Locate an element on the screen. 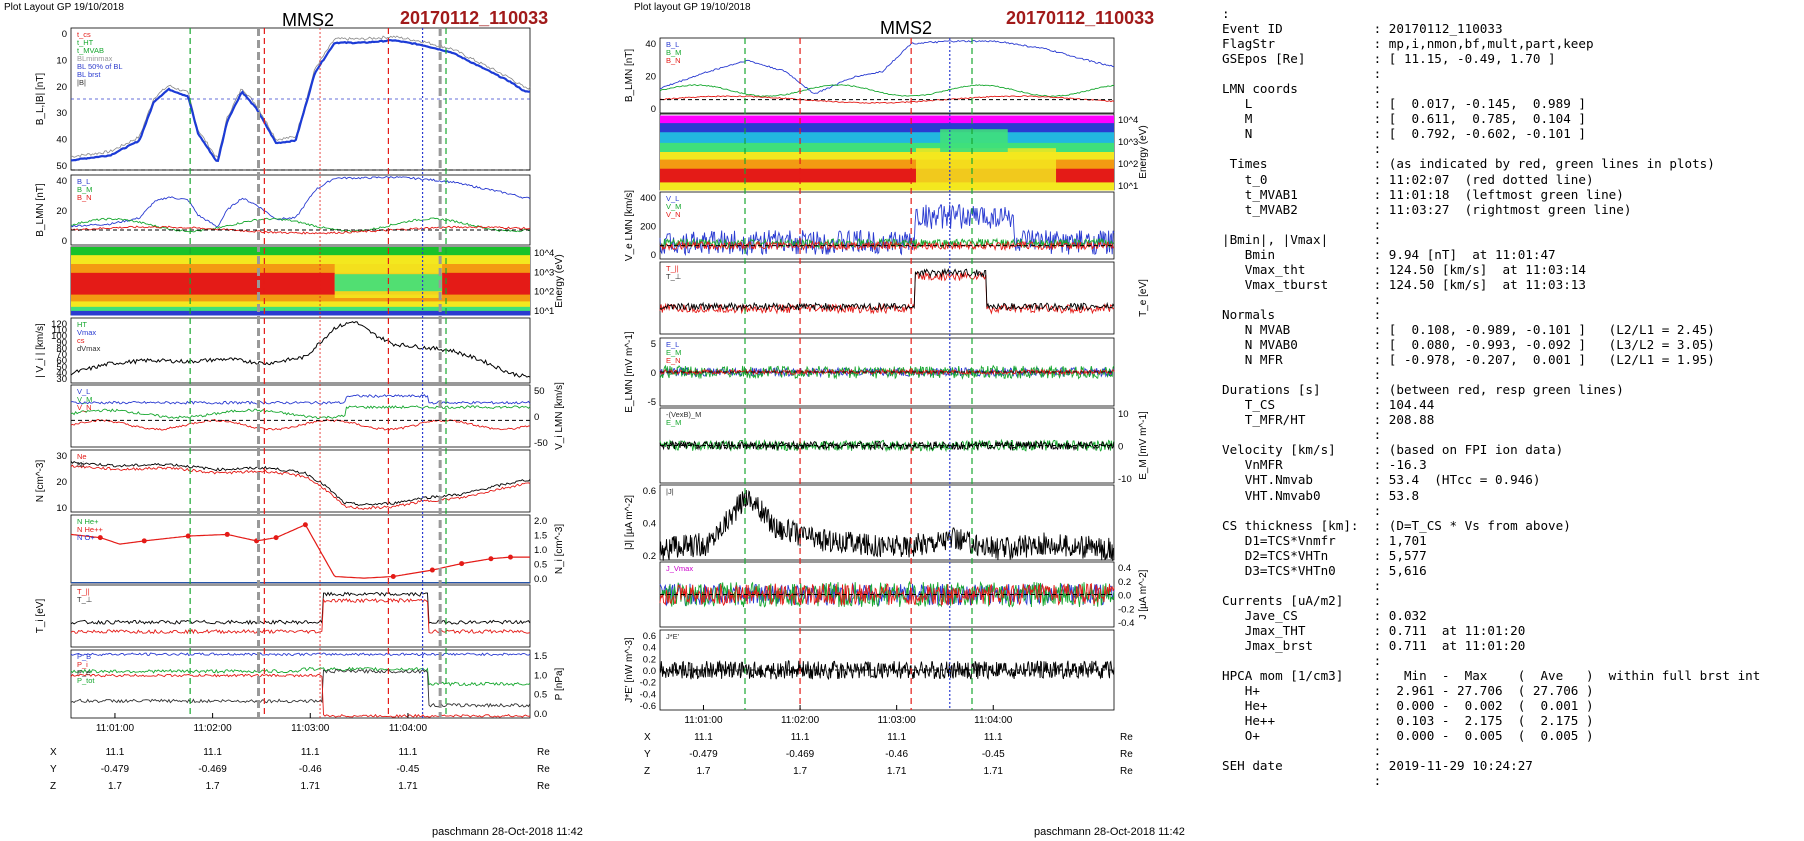 The width and height of the screenshot is (1804, 841). info-line: Jmax_brst : 0.711 at 11:01:20 is located at coordinates (1374, 645).